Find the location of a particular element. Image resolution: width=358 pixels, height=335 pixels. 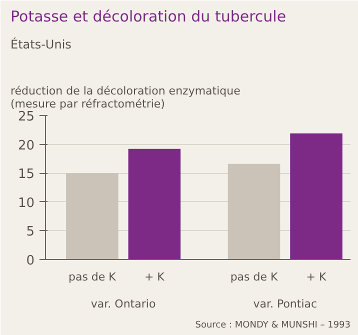

y-tick-label: 15 is located at coordinates (26, 174).